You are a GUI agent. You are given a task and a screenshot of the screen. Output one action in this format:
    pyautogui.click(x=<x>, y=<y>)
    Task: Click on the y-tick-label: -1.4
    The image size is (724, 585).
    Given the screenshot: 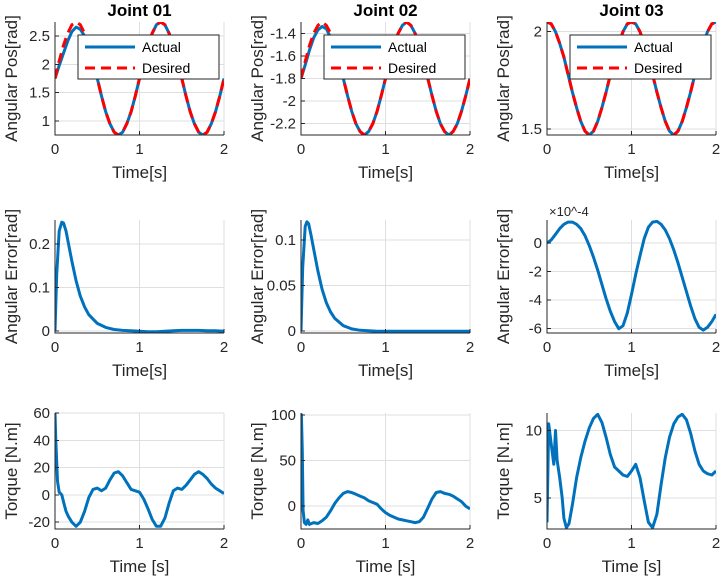 What is the action you would take?
    pyautogui.click(x=283, y=33)
    